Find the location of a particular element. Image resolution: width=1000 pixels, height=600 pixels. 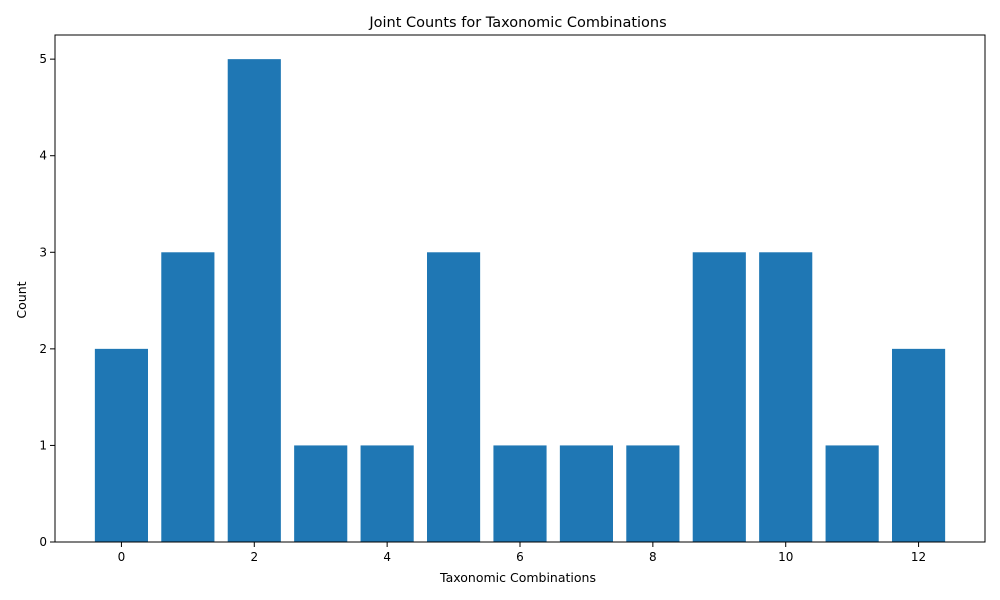

y-tick-label: 3 is located at coordinates (43, 252).